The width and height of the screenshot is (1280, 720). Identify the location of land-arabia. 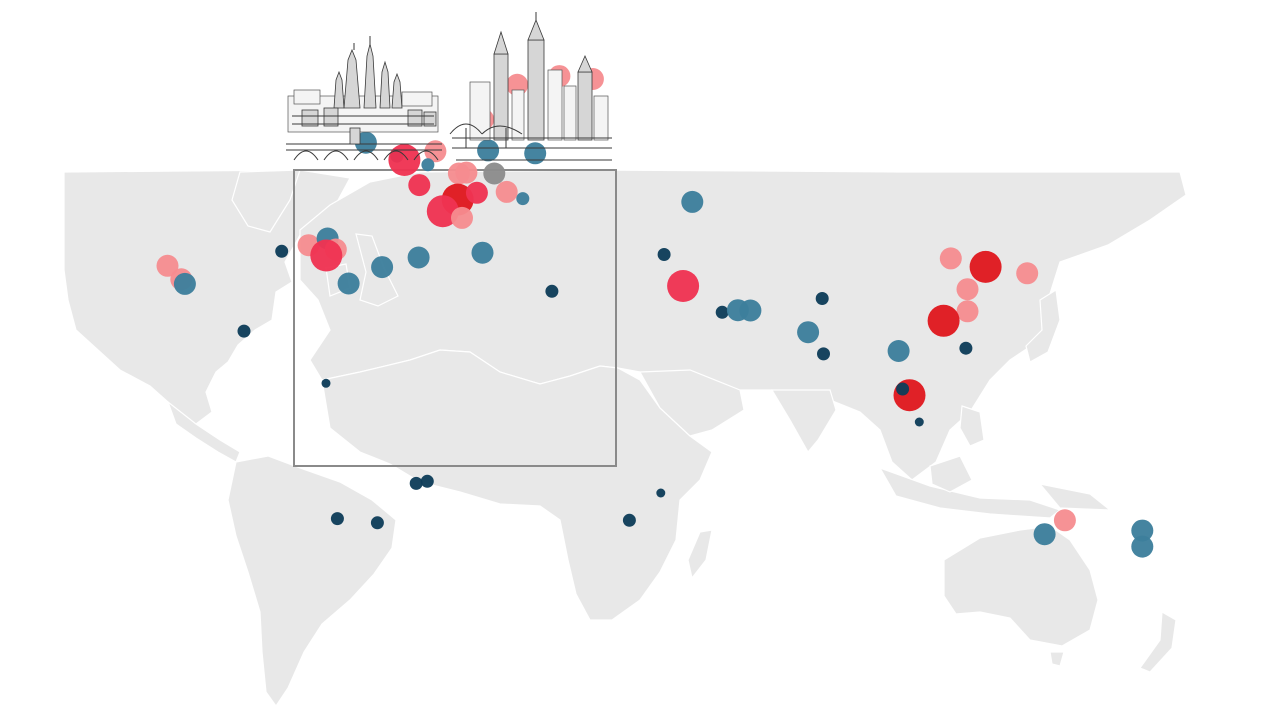
(692, 403).